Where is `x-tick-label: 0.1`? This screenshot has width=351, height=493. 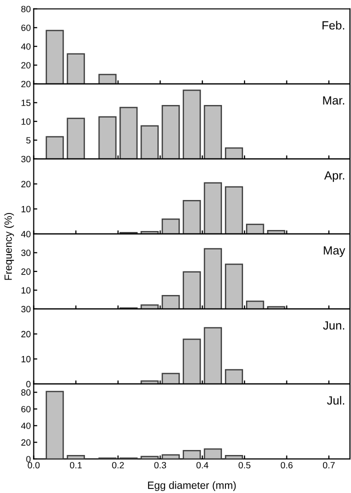 x-tick-label: 0.1 is located at coordinates (76, 465).